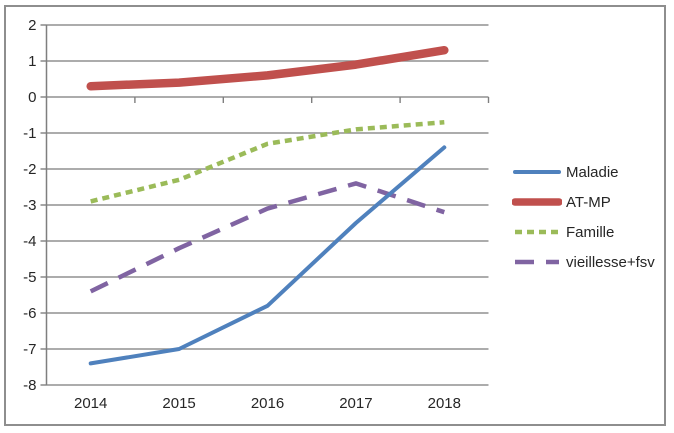 This screenshot has width=674, height=433. Describe the element at coordinates (29, 133) in the screenshot. I see `y-axis-label: -1` at that location.